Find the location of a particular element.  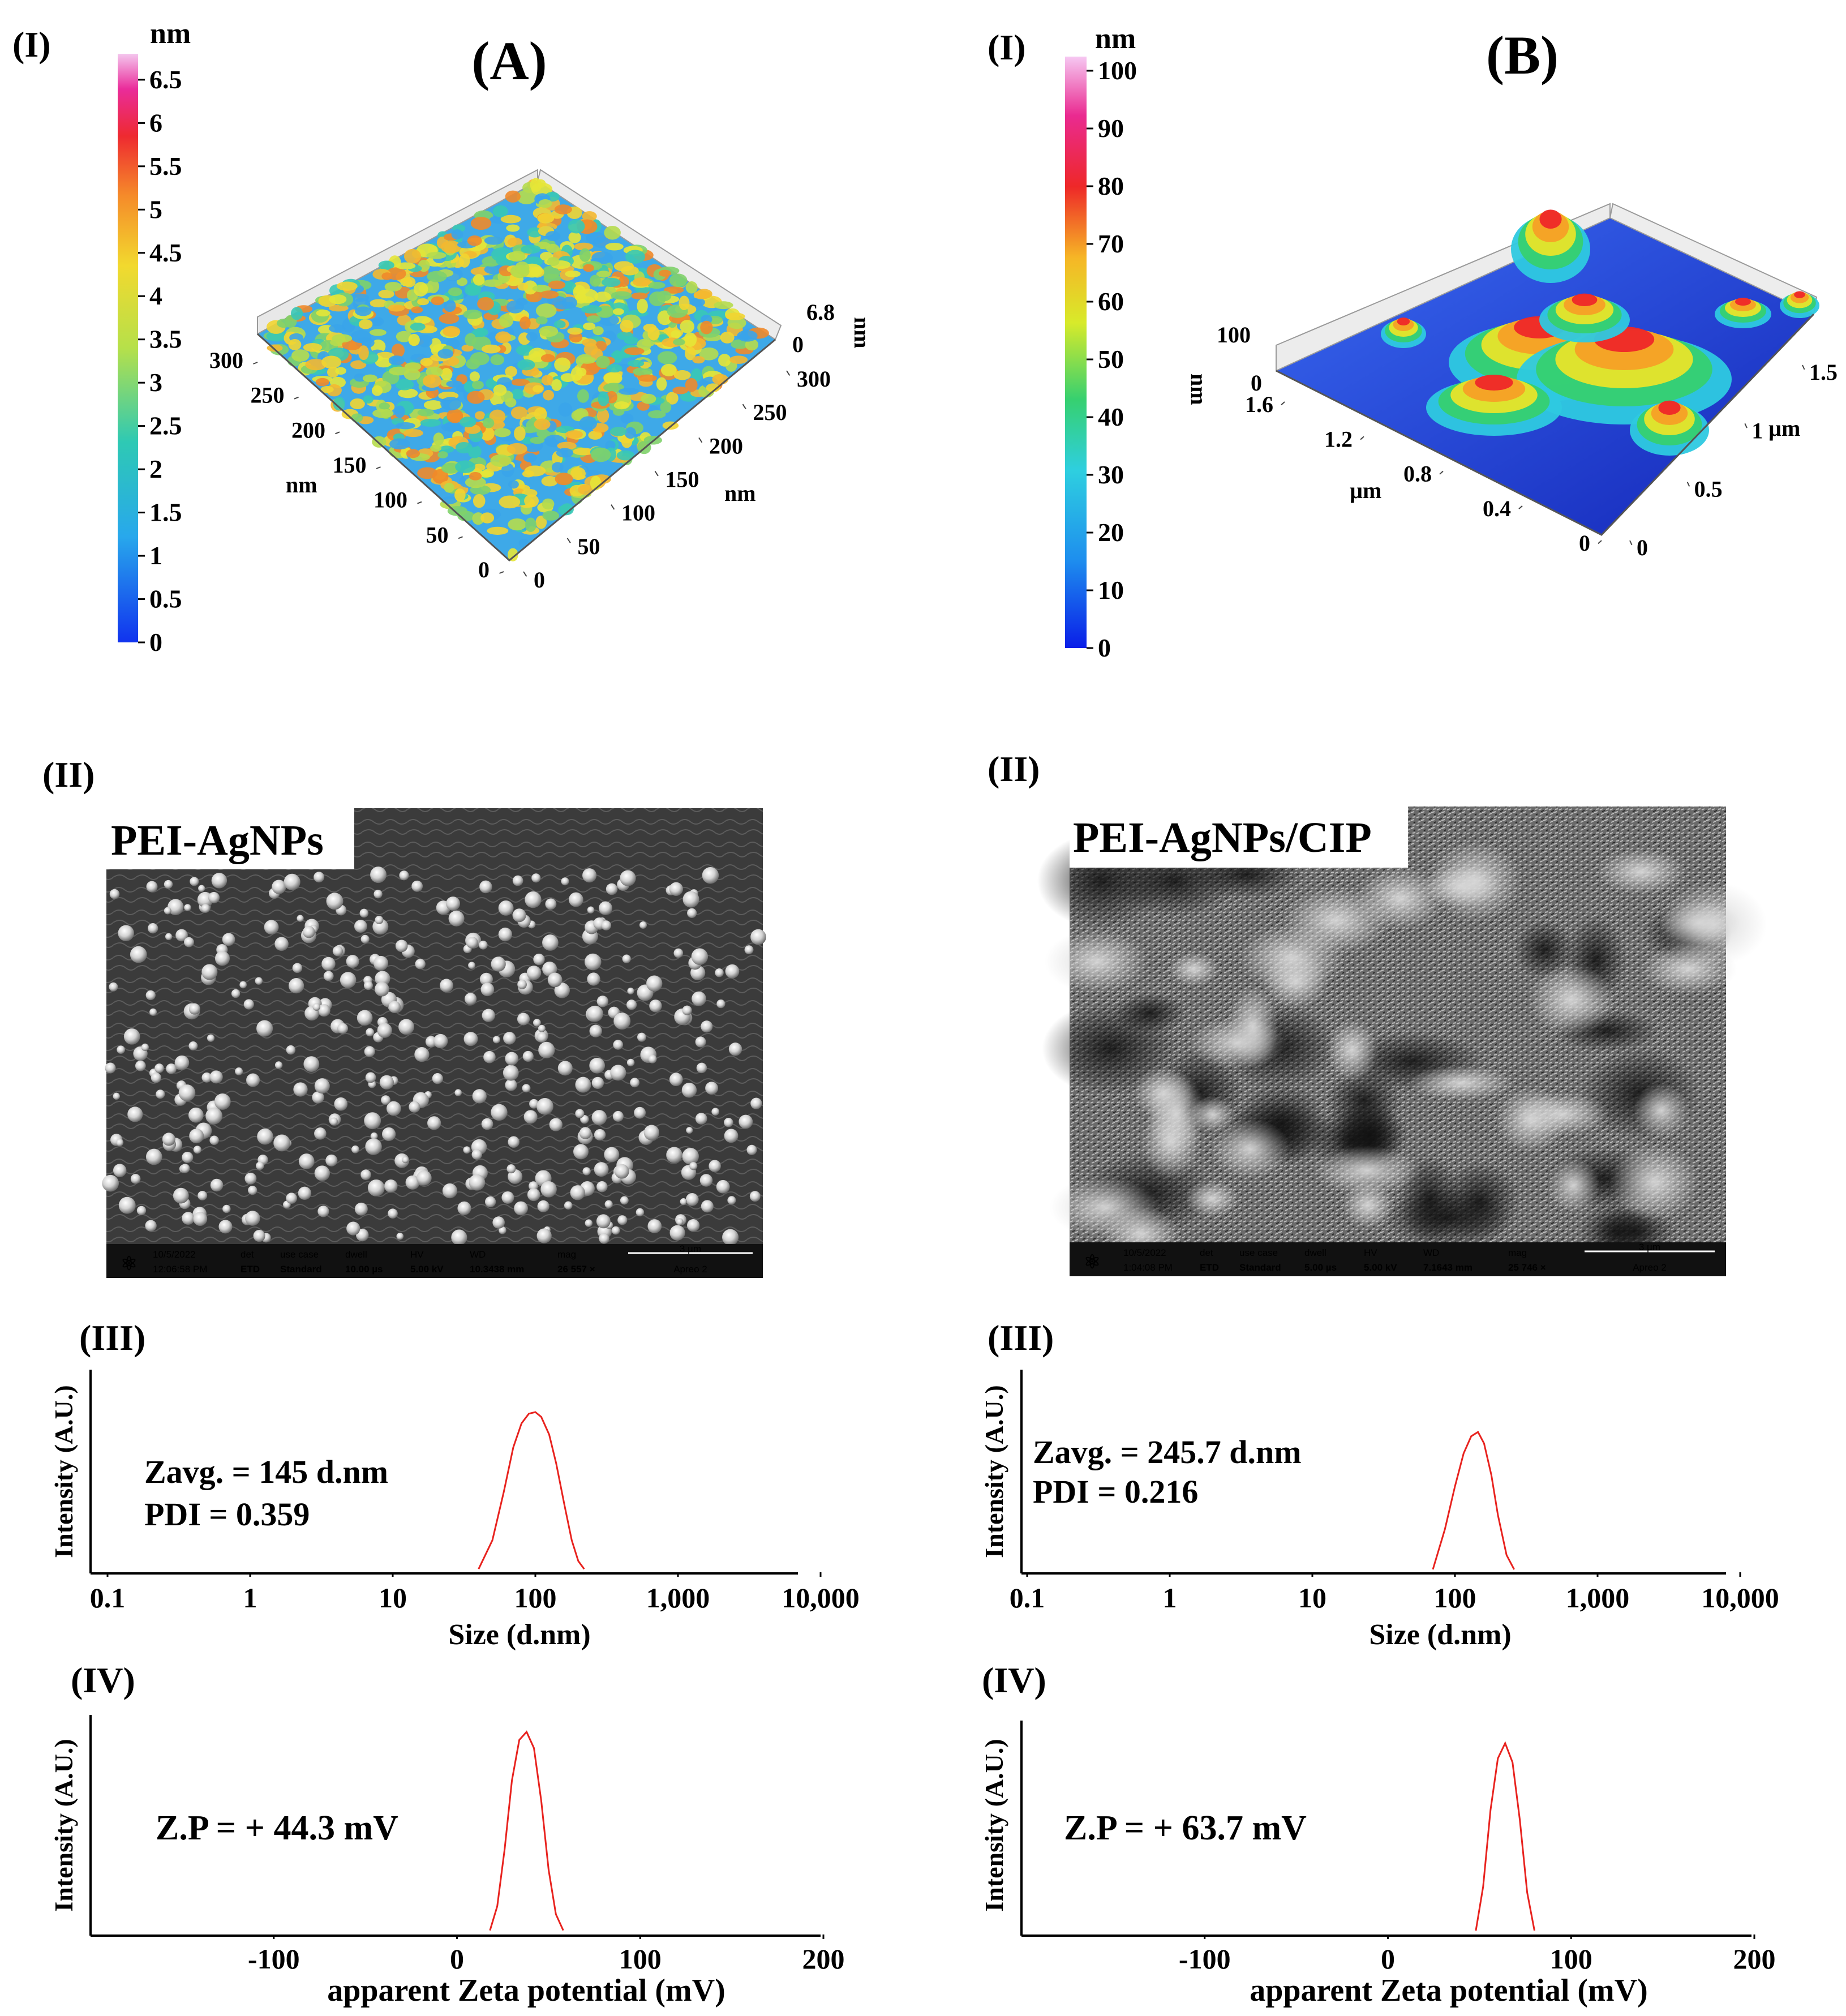

dls-xlabel-a: Size (d.nm) is located at coordinates (519, 1635).